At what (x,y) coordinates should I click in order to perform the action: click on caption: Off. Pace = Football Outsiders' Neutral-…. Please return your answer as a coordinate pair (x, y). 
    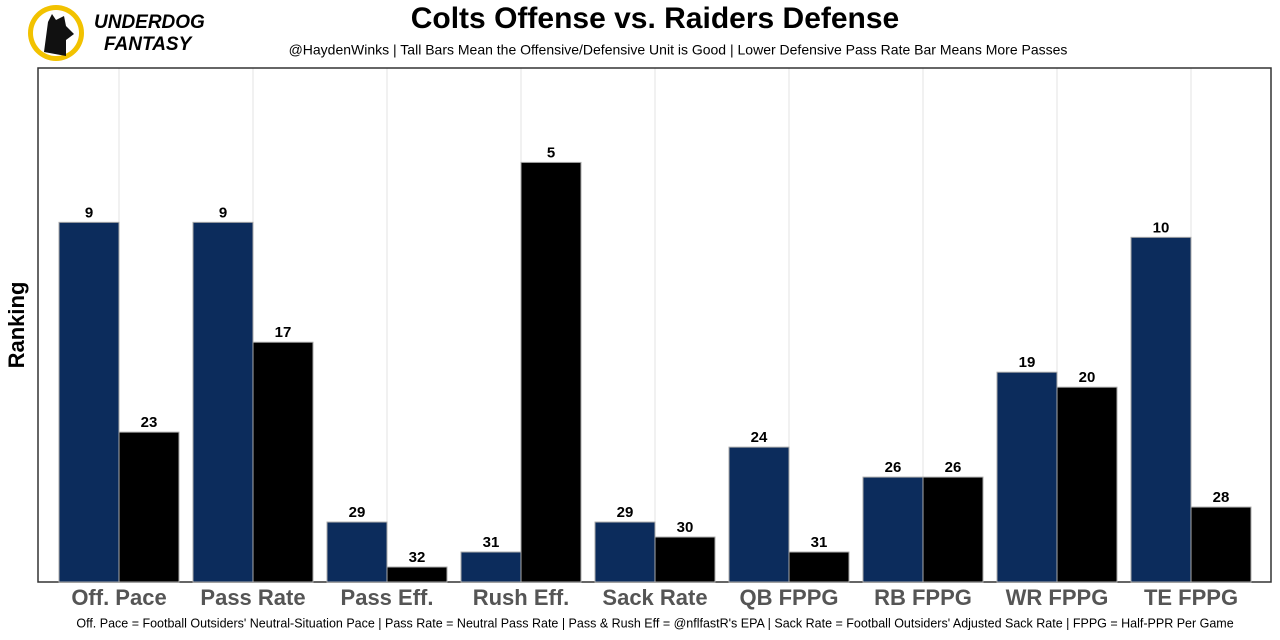
    Looking at the image, I should click on (654, 623).